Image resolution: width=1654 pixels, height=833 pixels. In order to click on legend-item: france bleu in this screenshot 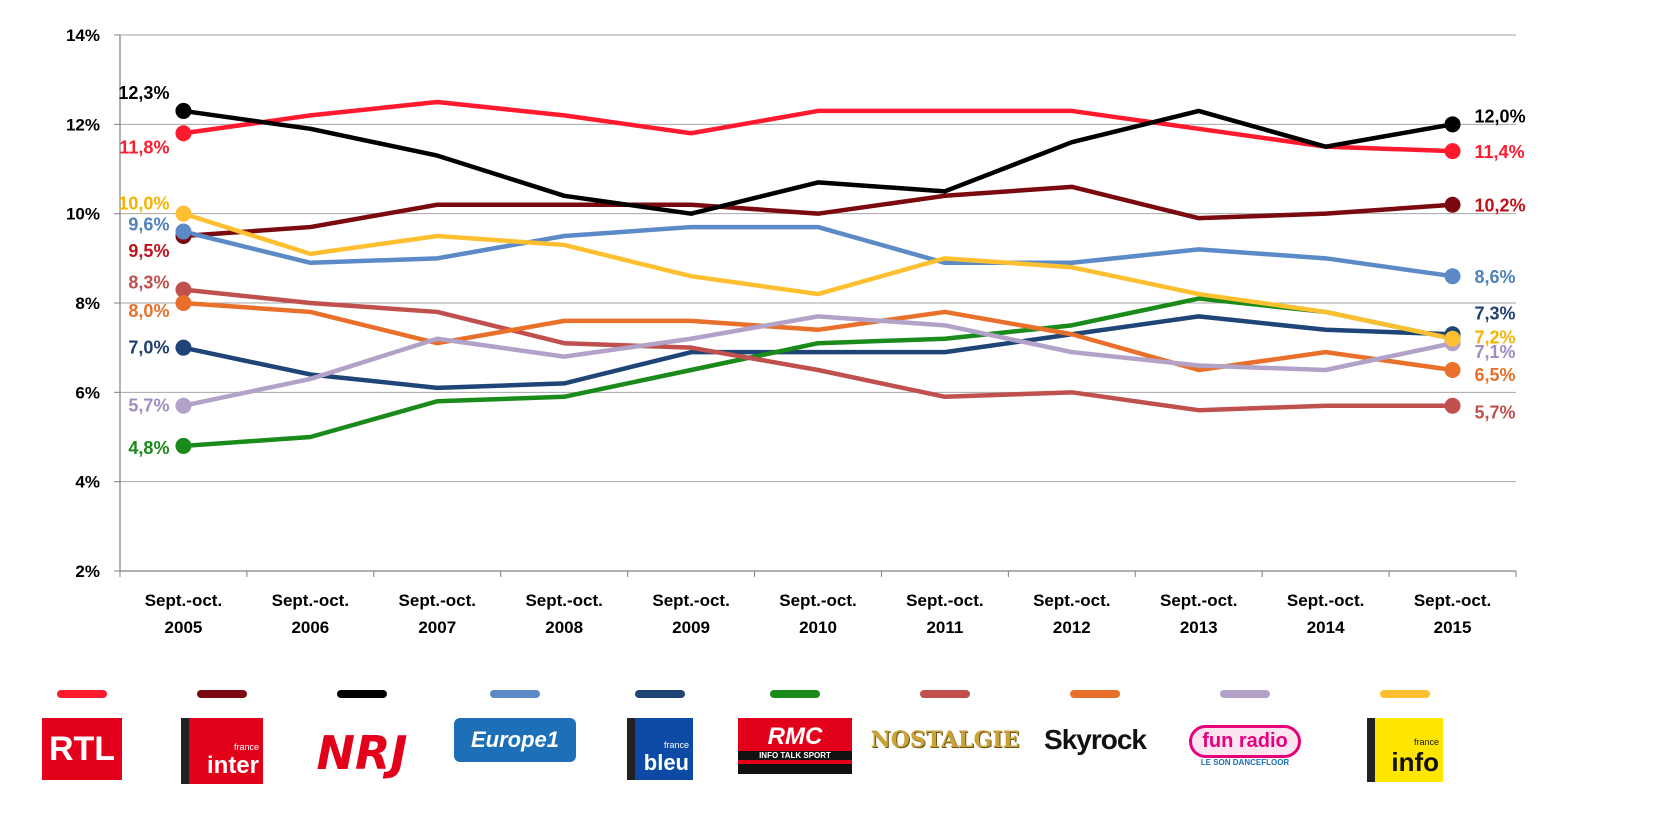, I will do `click(660, 740)`.